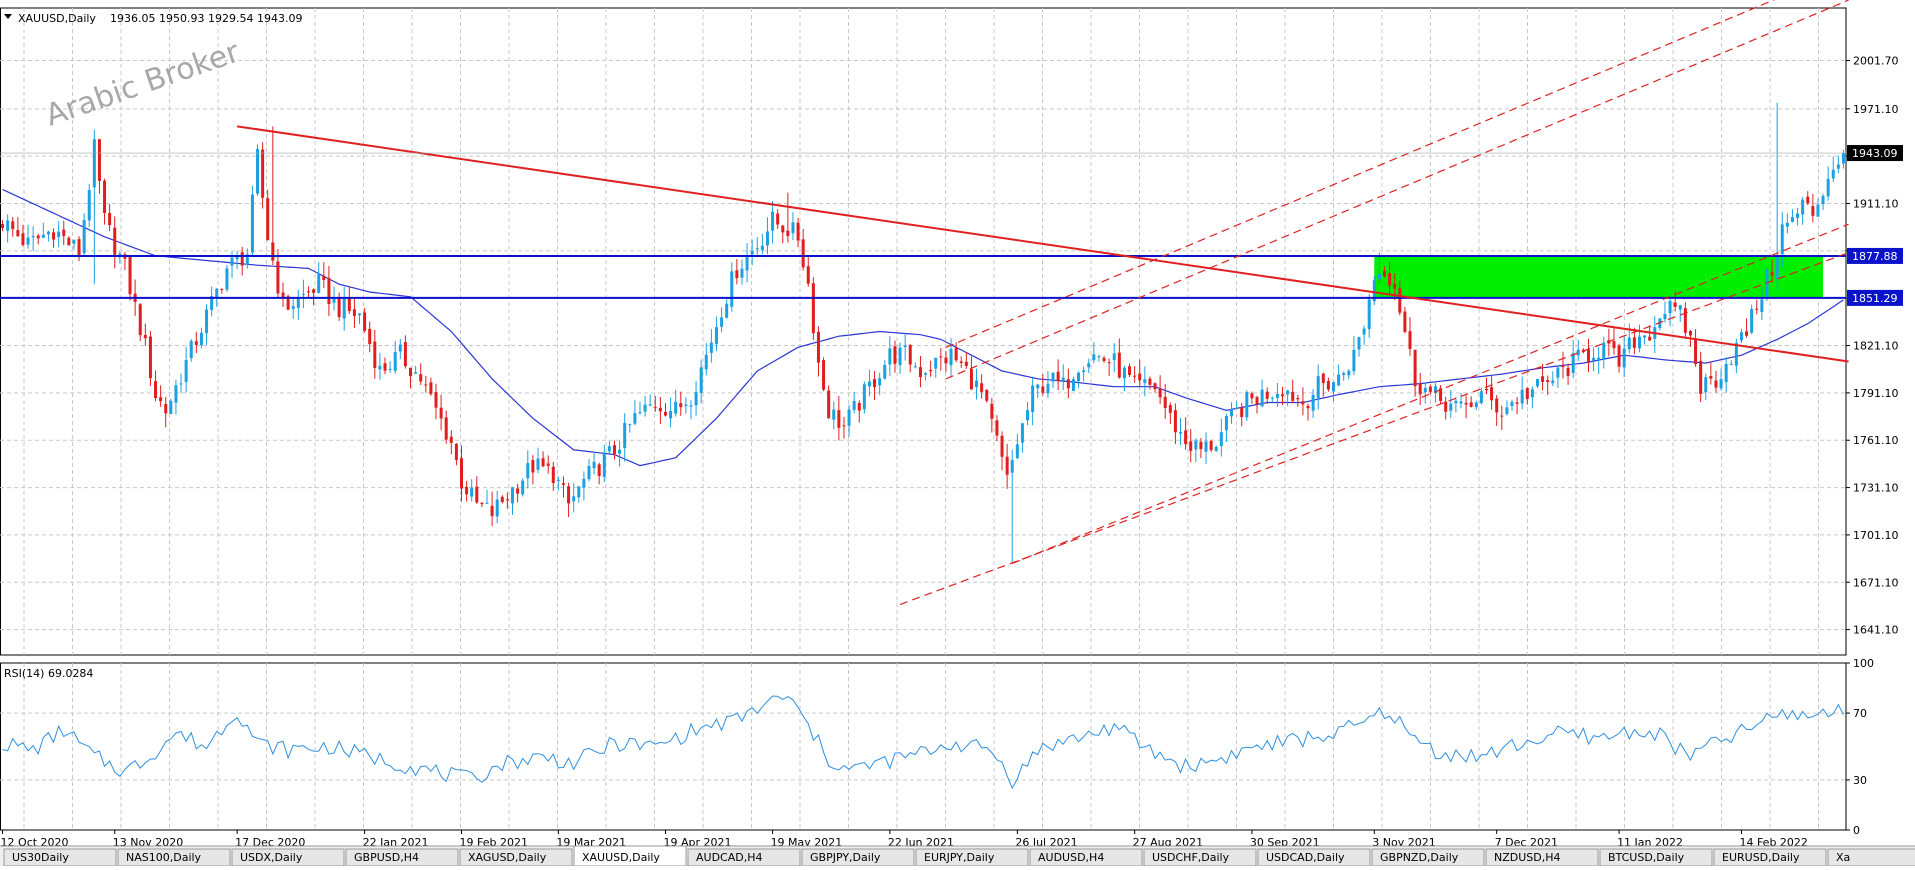  I want to click on chart-tab-label: BTCUSD,Daily, so click(1646, 857).